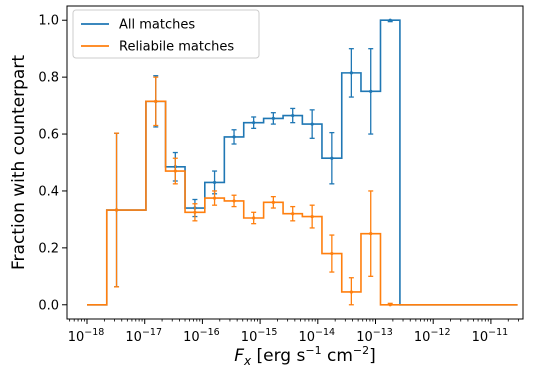 The height and width of the screenshot is (371, 533). Describe the element at coordinates (432, 336) in the screenshot. I see `x-tick-label: 10−12` at that location.